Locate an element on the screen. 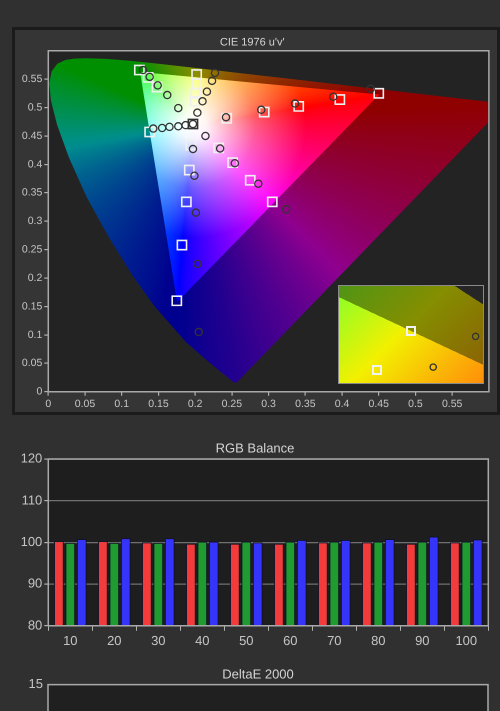 This screenshot has height=711, width=500. x-tick-label: 40 is located at coordinates (202, 640).